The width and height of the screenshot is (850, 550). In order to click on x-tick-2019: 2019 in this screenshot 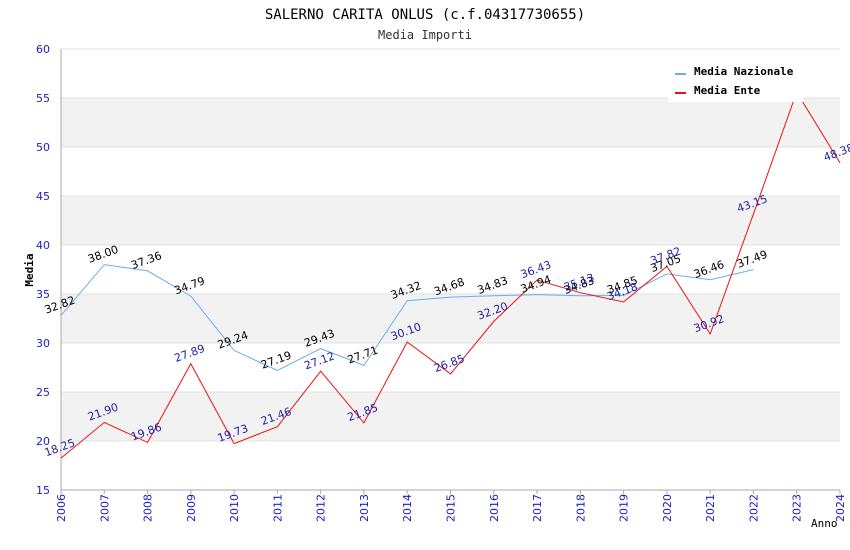, I will do `click(624, 508)`.